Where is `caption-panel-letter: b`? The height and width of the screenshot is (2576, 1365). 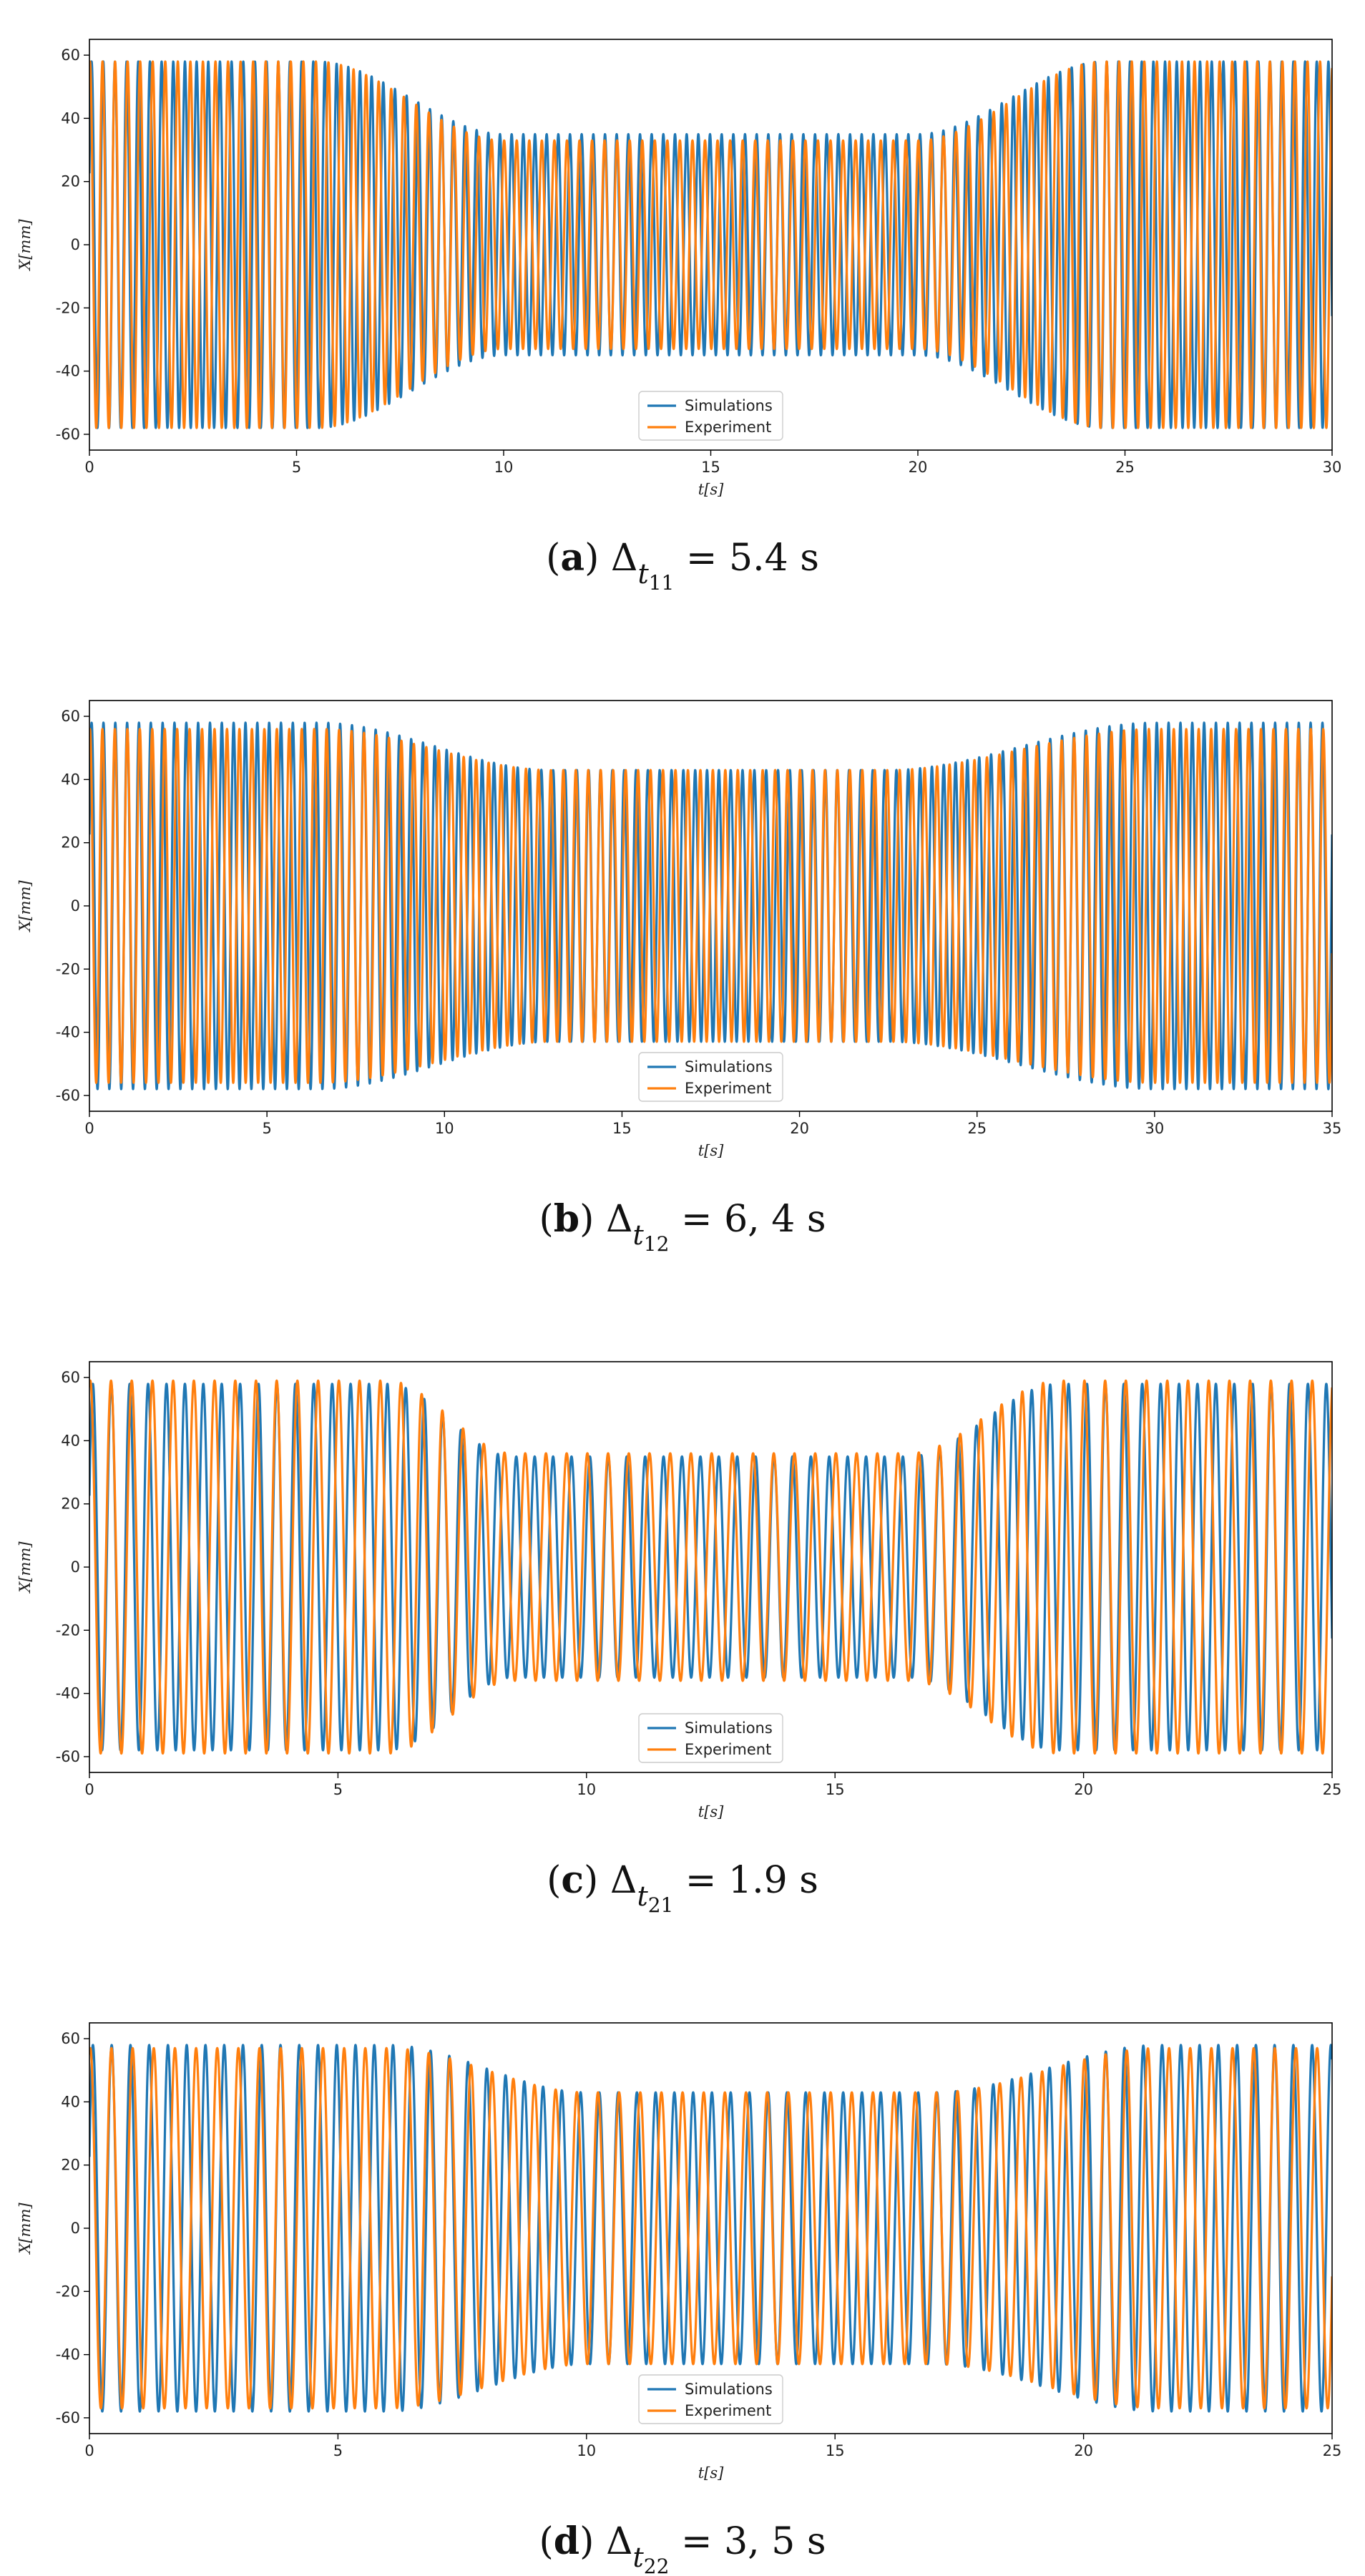 caption-panel-letter: b is located at coordinates (566, 1219).